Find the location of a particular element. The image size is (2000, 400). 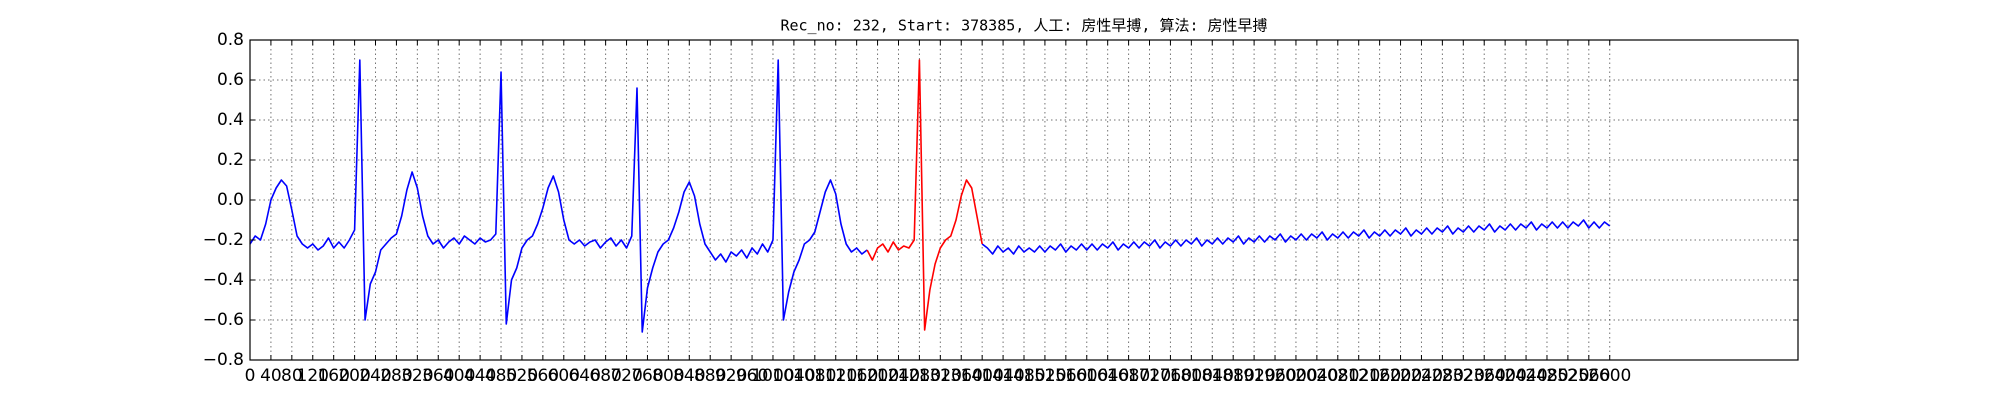

x-tick-label: 1320 is located at coordinates (940, 376).